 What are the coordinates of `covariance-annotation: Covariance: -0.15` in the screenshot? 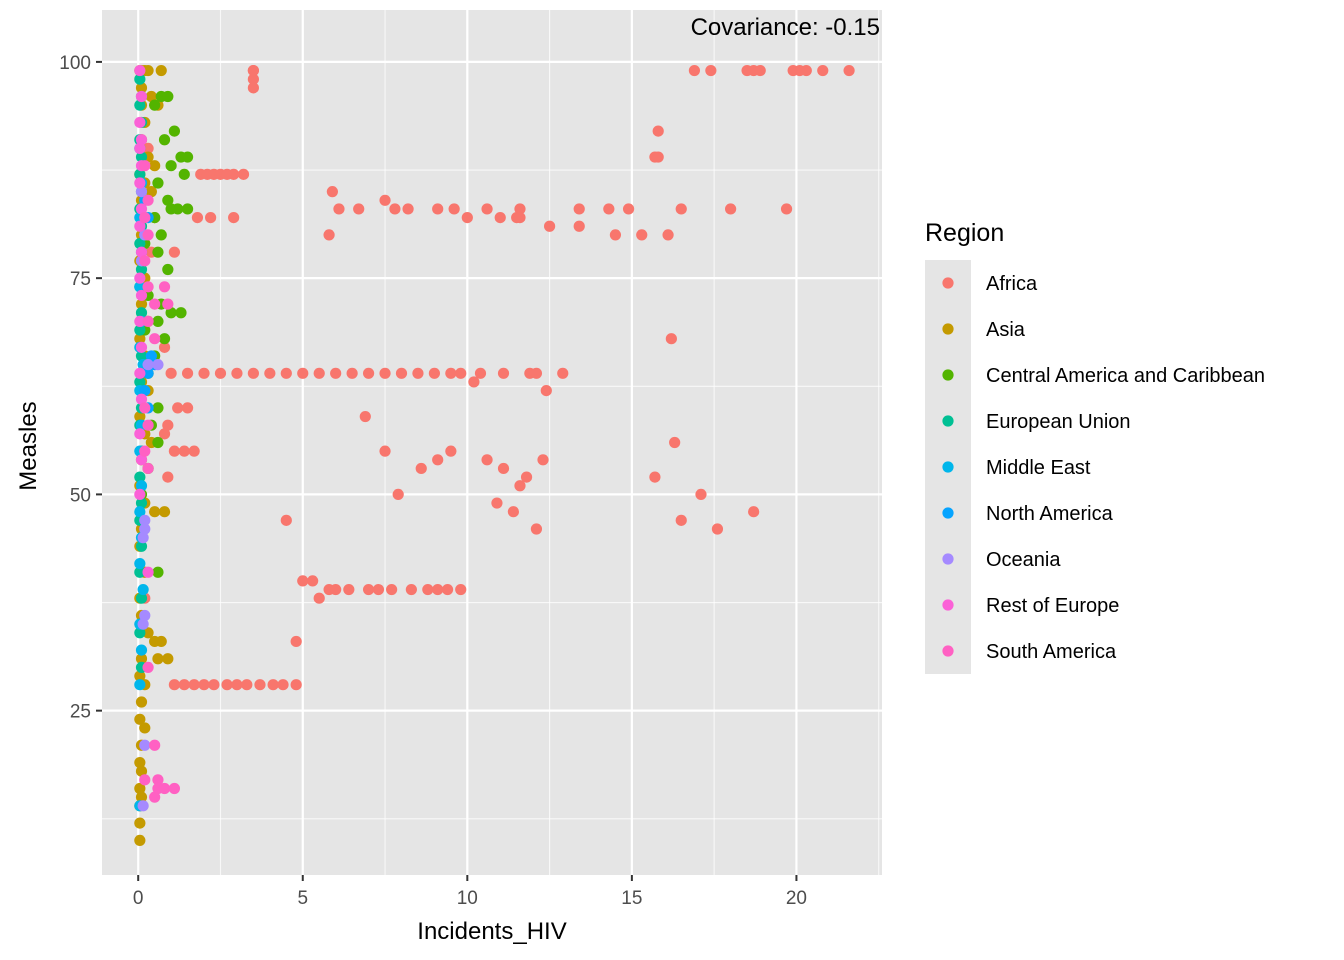 It's located at (785, 27).